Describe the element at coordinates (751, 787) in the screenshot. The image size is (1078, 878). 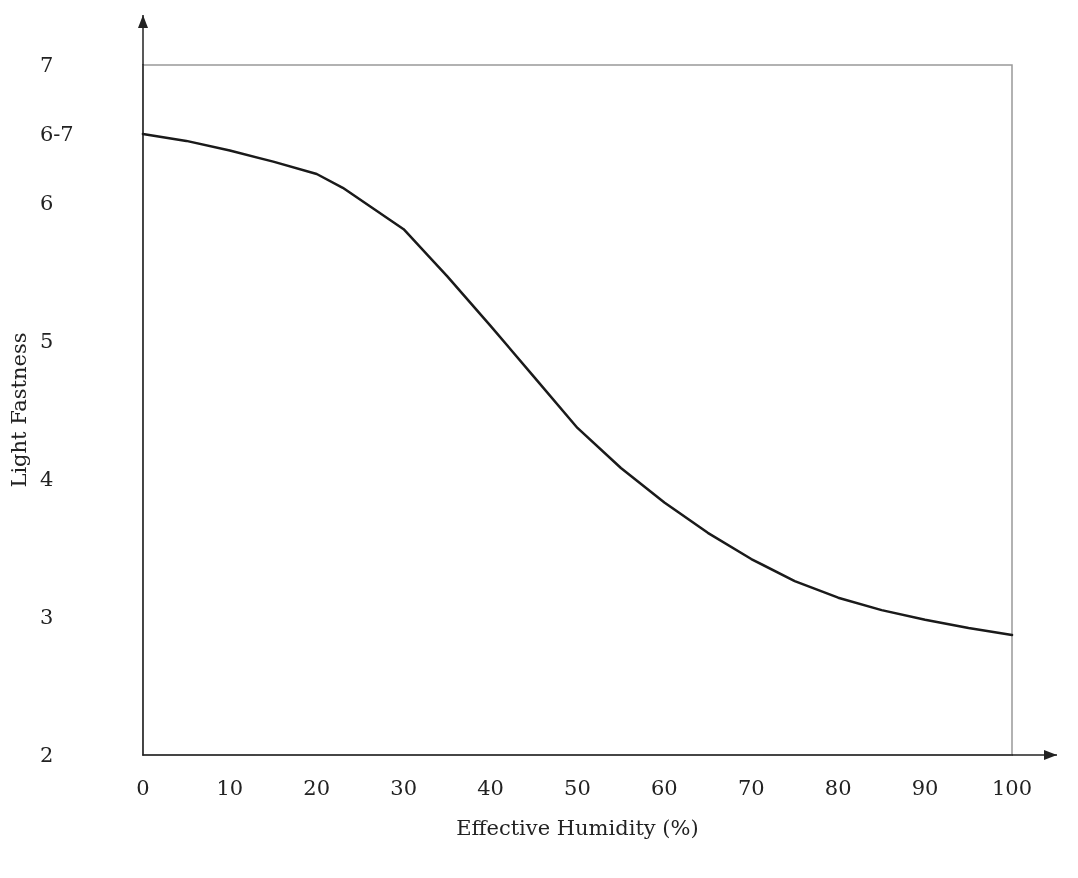
I see `x-tick-label: 70` at that location.